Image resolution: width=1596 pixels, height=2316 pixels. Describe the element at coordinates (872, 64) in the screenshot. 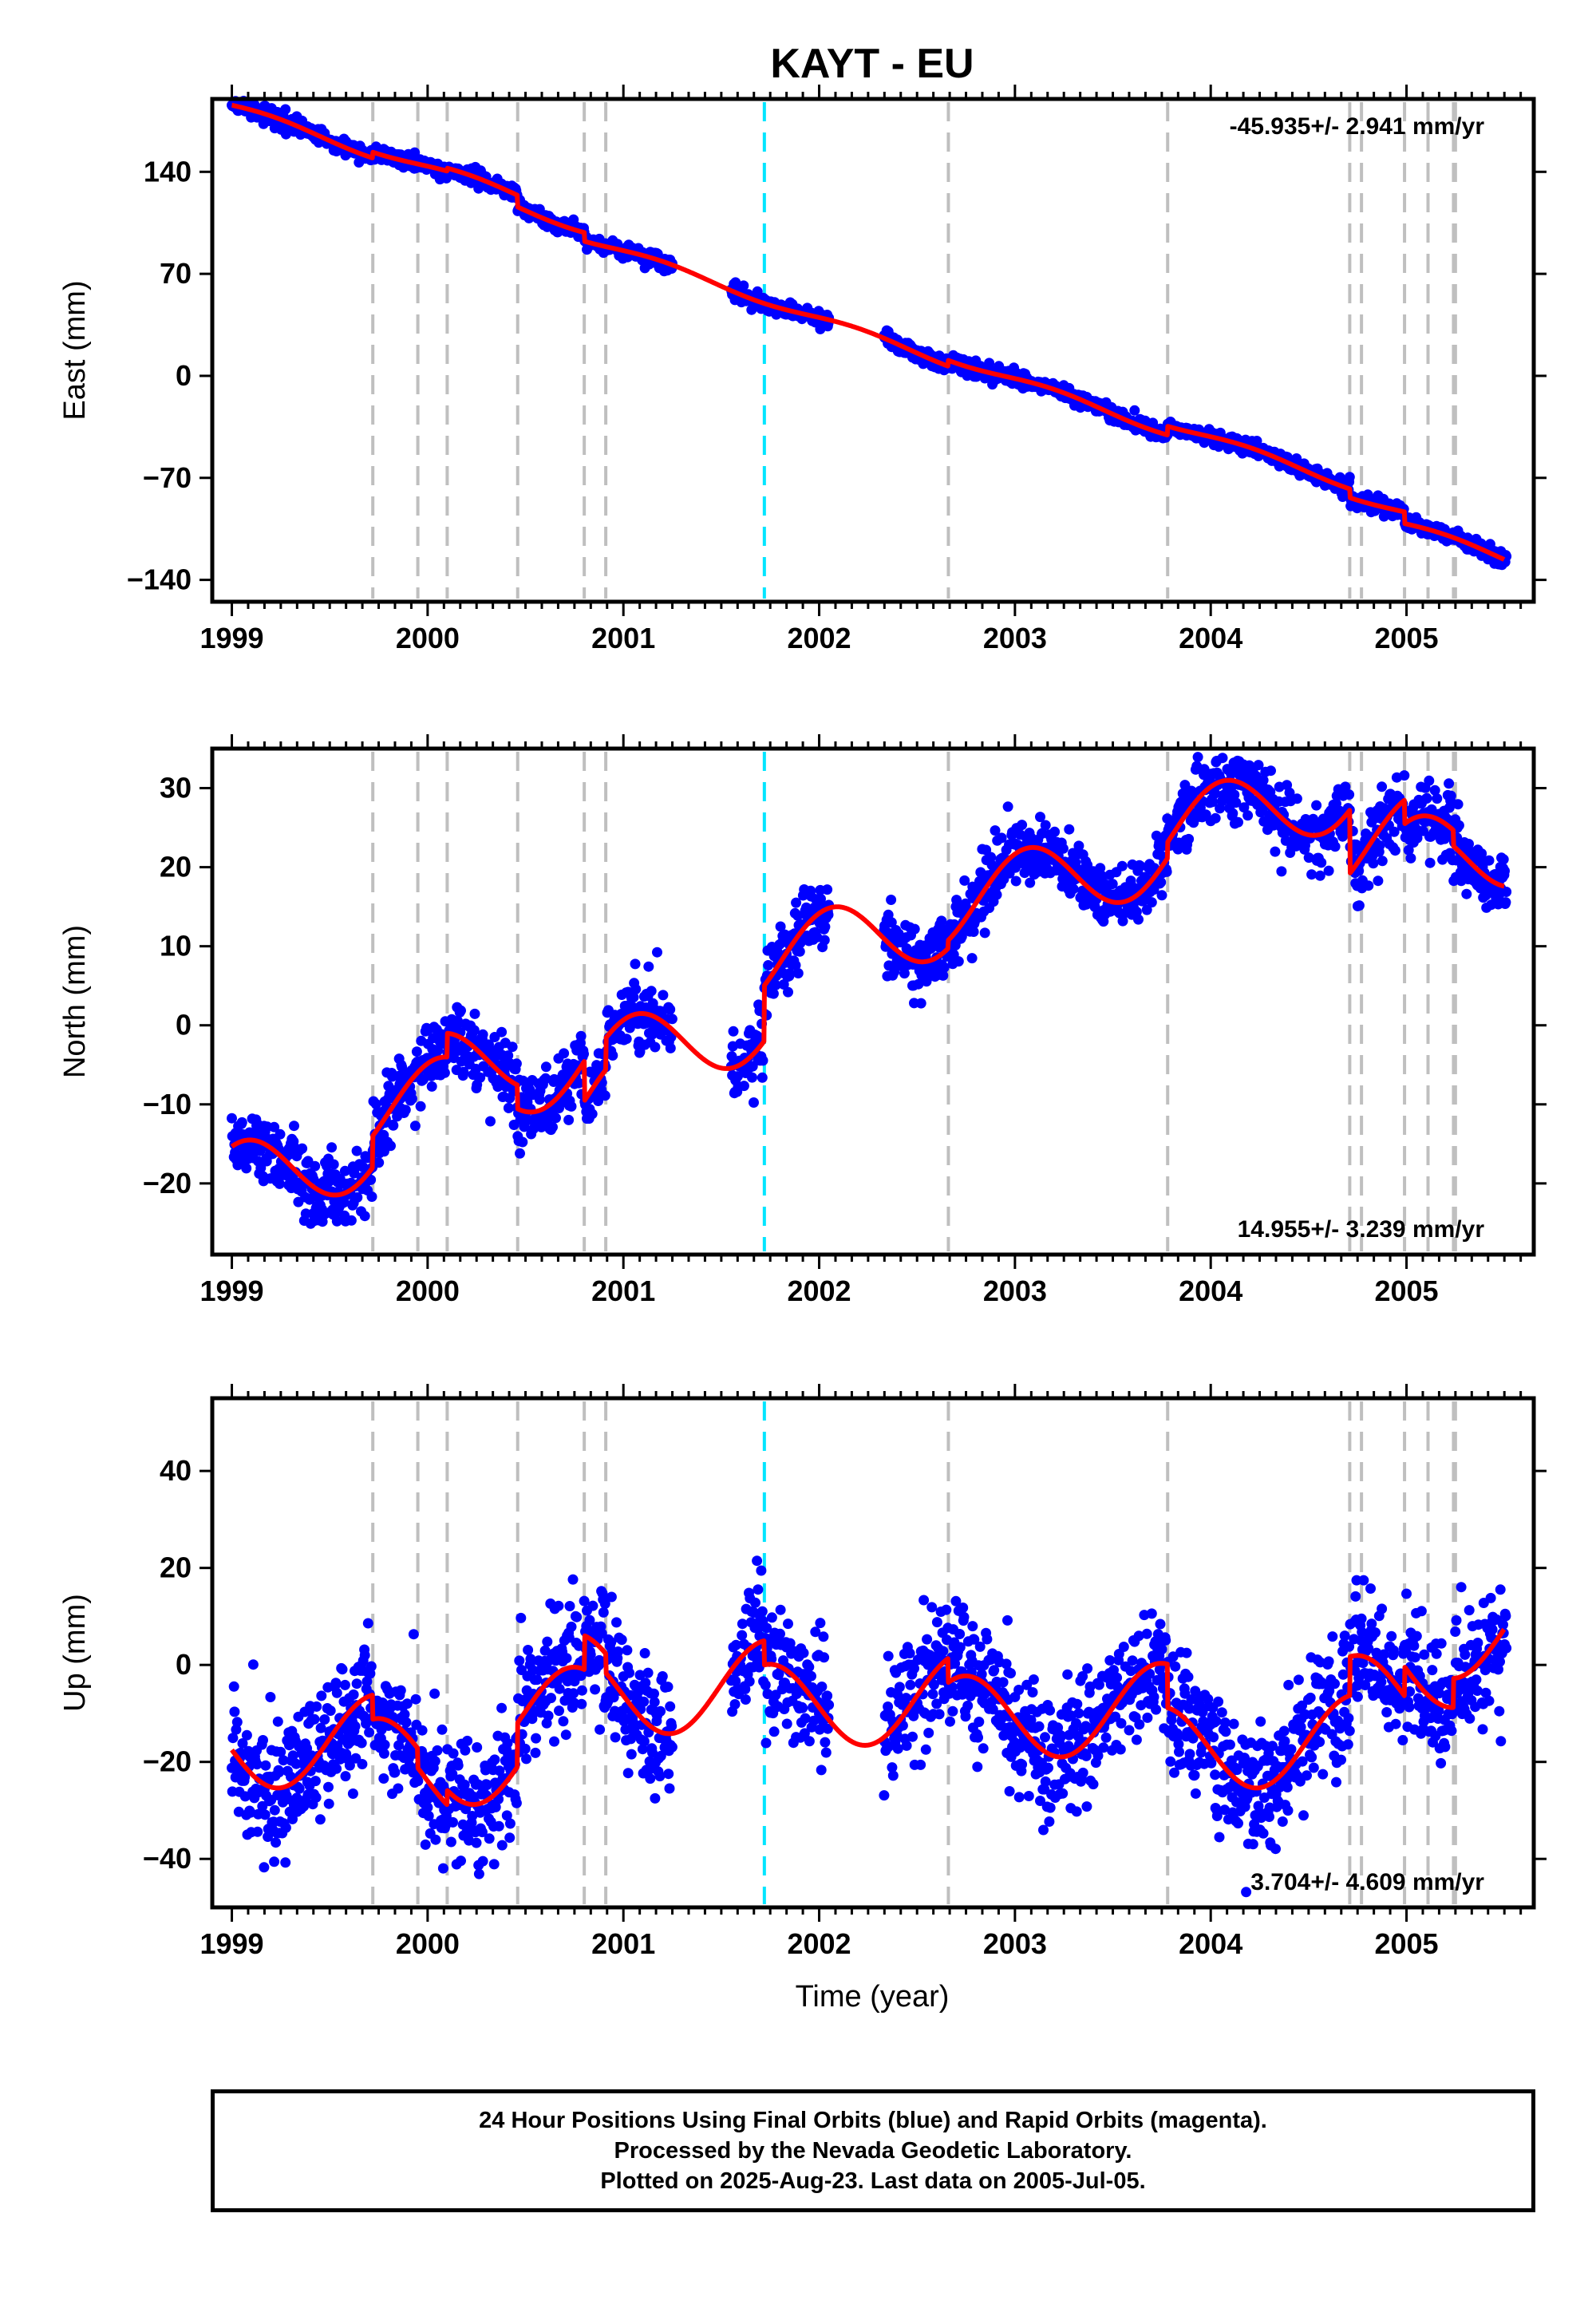

I see `chart-title: KAYT - EU` at that location.